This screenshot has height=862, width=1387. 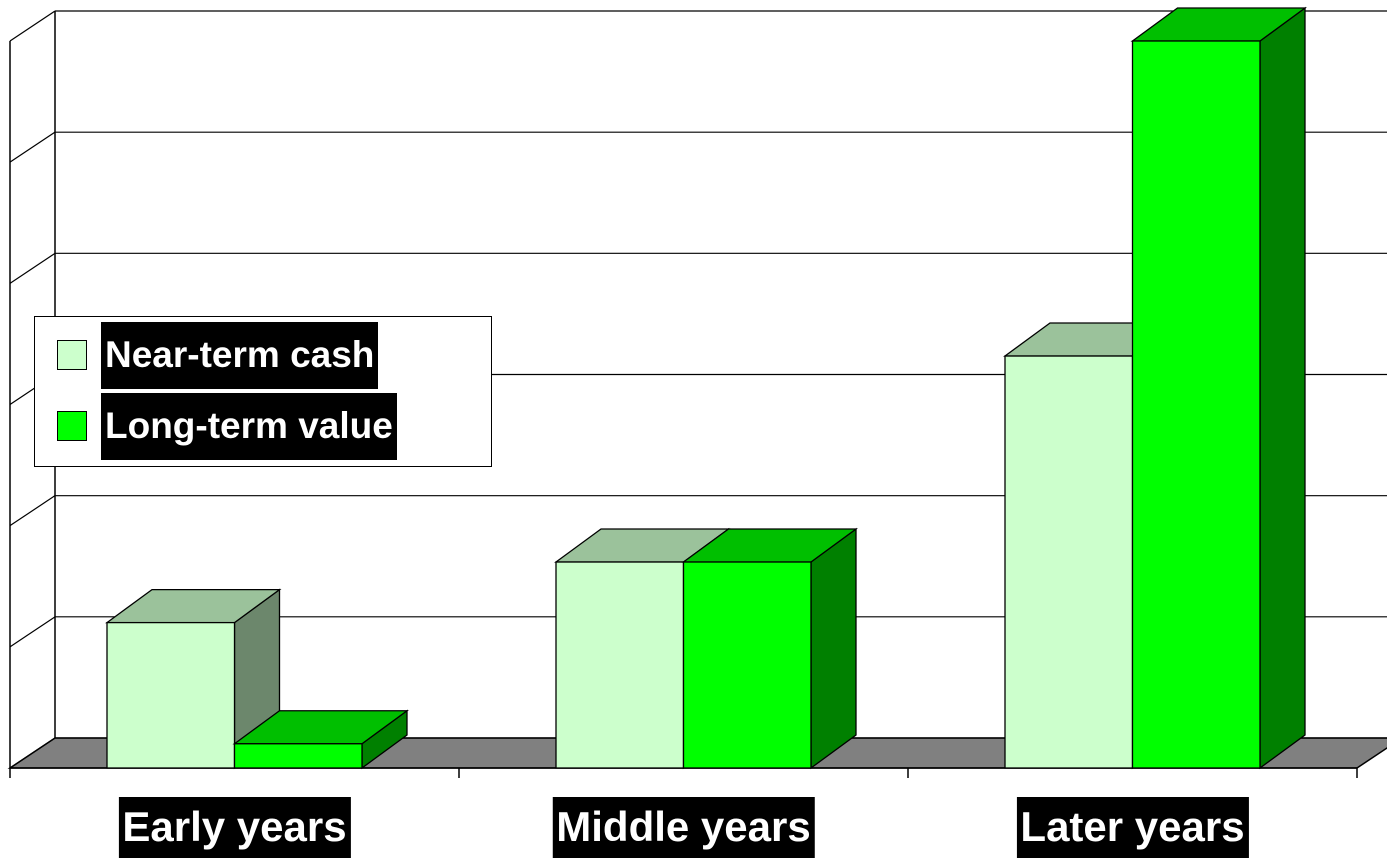 I want to click on x-tick-label: Middle years, so click(x=683, y=827).